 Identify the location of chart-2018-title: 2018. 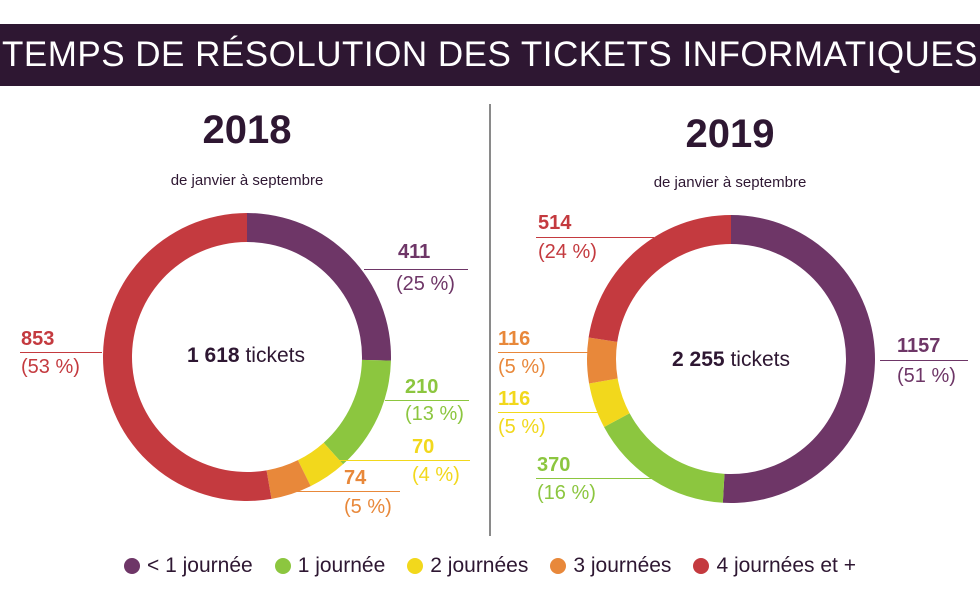
(247, 130).